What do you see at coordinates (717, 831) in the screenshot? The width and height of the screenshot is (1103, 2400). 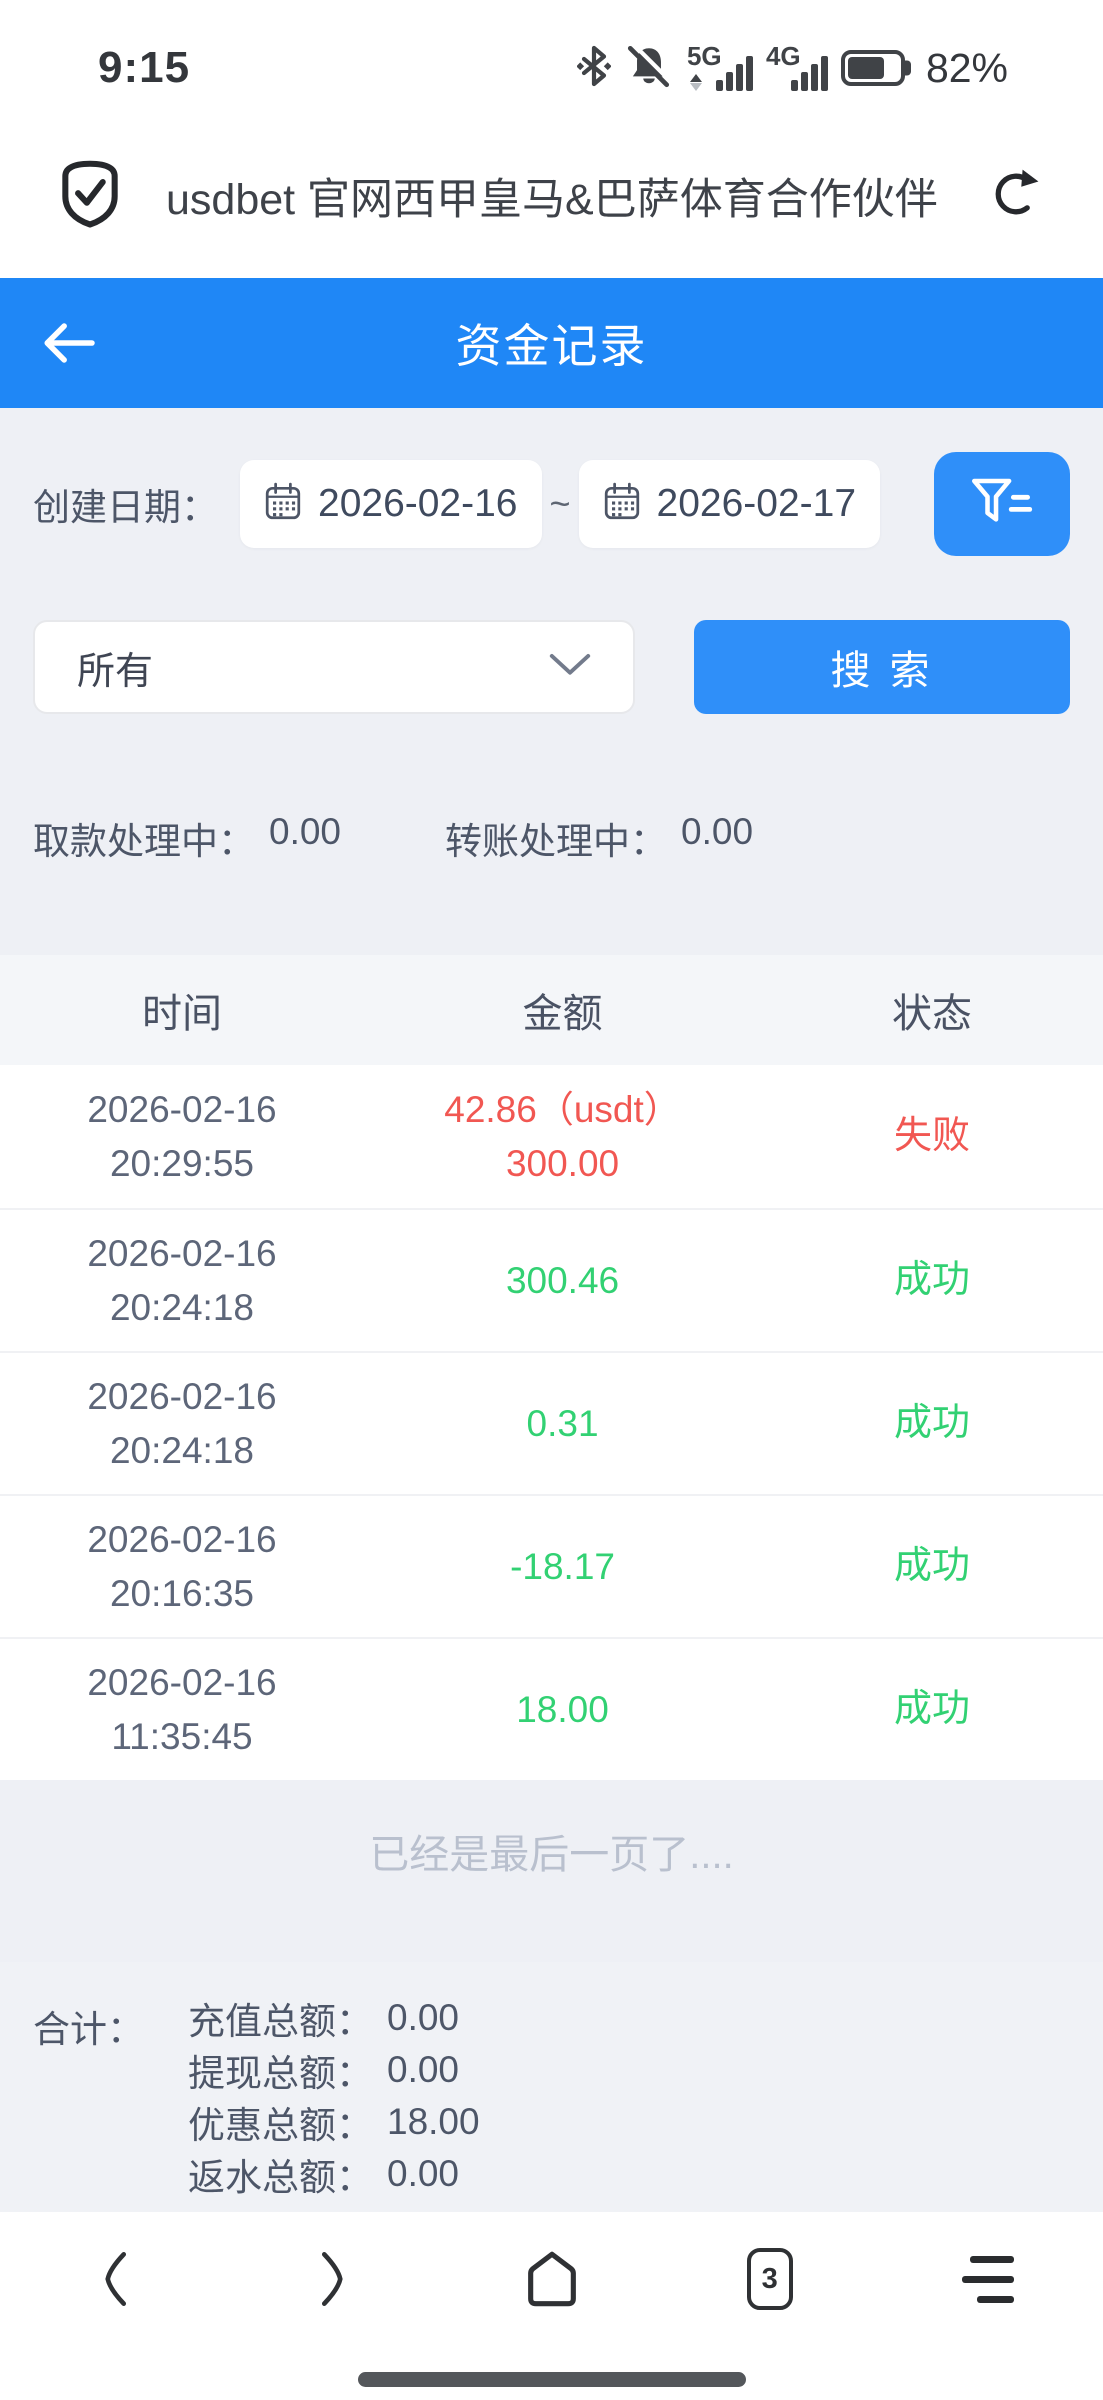 I see `transfer-processing-value: 0.00` at bounding box center [717, 831].